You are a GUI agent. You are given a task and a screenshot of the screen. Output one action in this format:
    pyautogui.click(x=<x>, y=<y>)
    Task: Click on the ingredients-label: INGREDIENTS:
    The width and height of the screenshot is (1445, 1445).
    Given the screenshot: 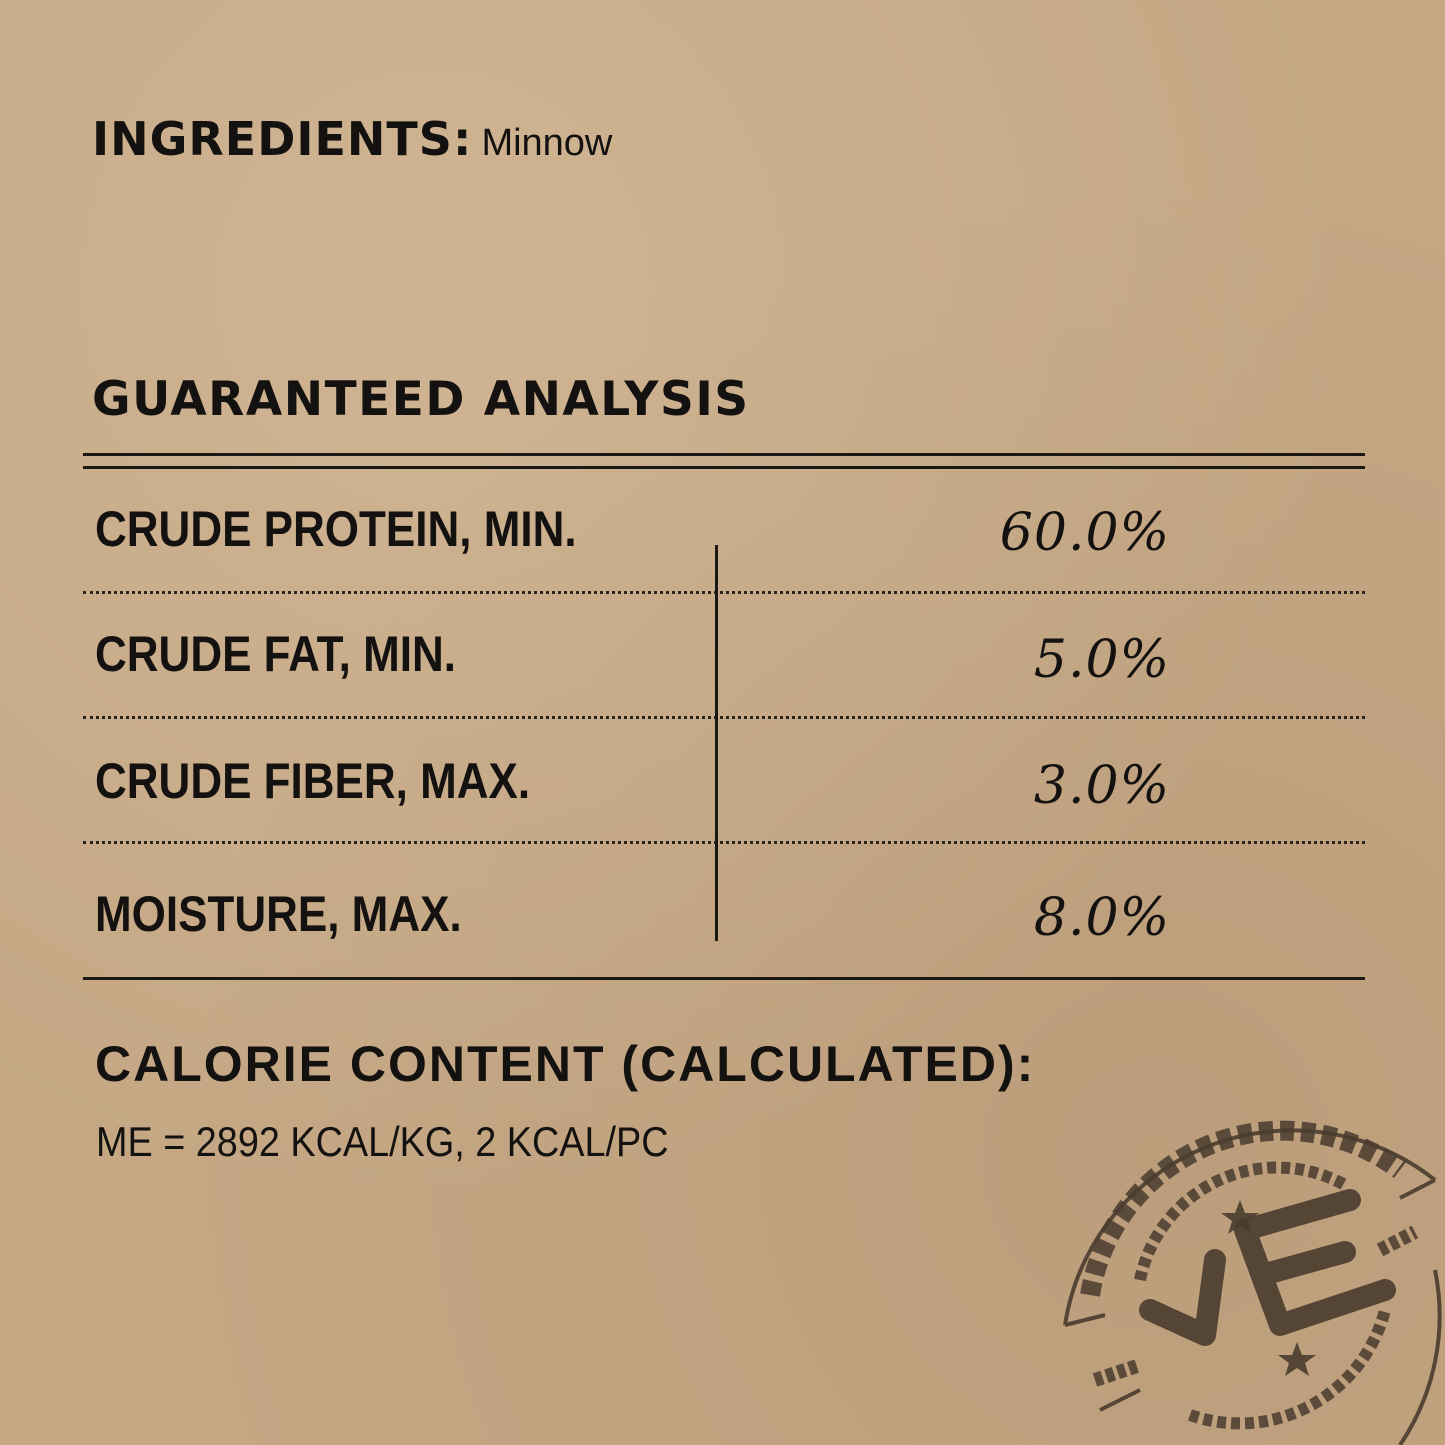 What is the action you would take?
    pyautogui.click(x=282, y=139)
    